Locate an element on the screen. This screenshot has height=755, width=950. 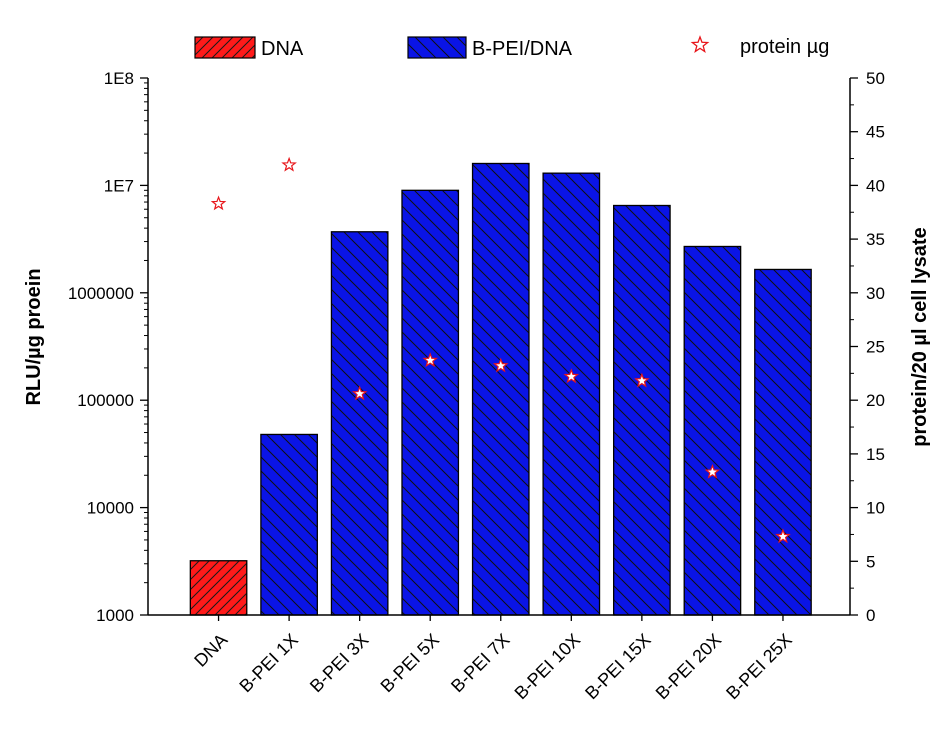
legend-item: DNA is located at coordinates (249, 48).